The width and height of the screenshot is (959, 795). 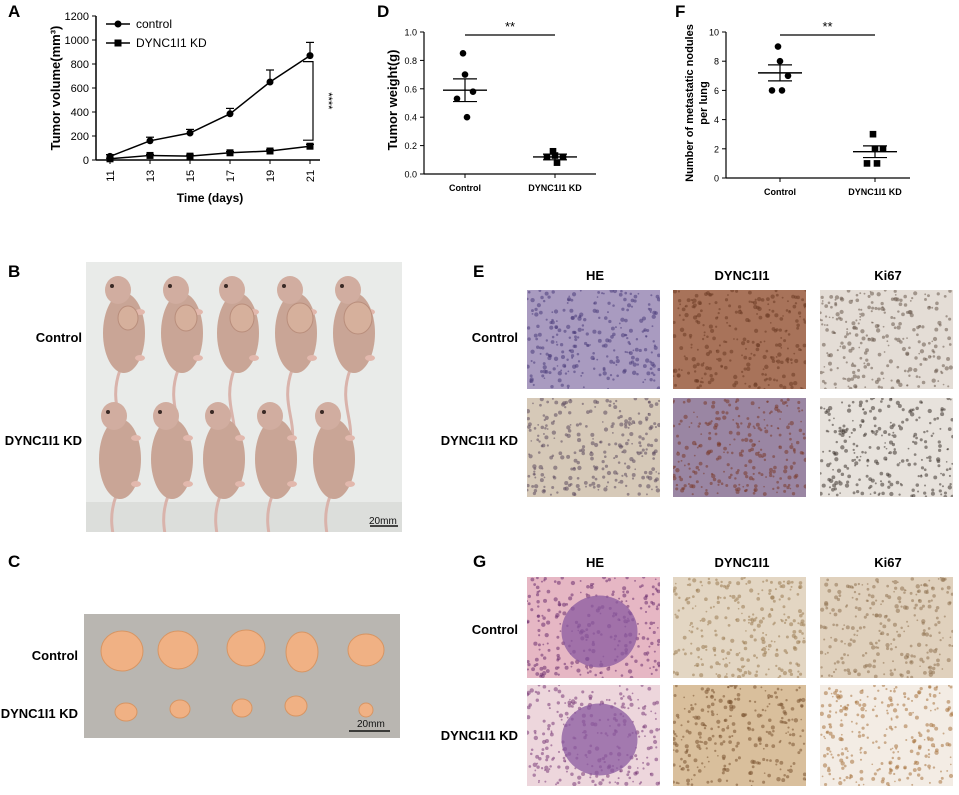 I want to click on panel-letter-c: C, so click(x=14, y=561).